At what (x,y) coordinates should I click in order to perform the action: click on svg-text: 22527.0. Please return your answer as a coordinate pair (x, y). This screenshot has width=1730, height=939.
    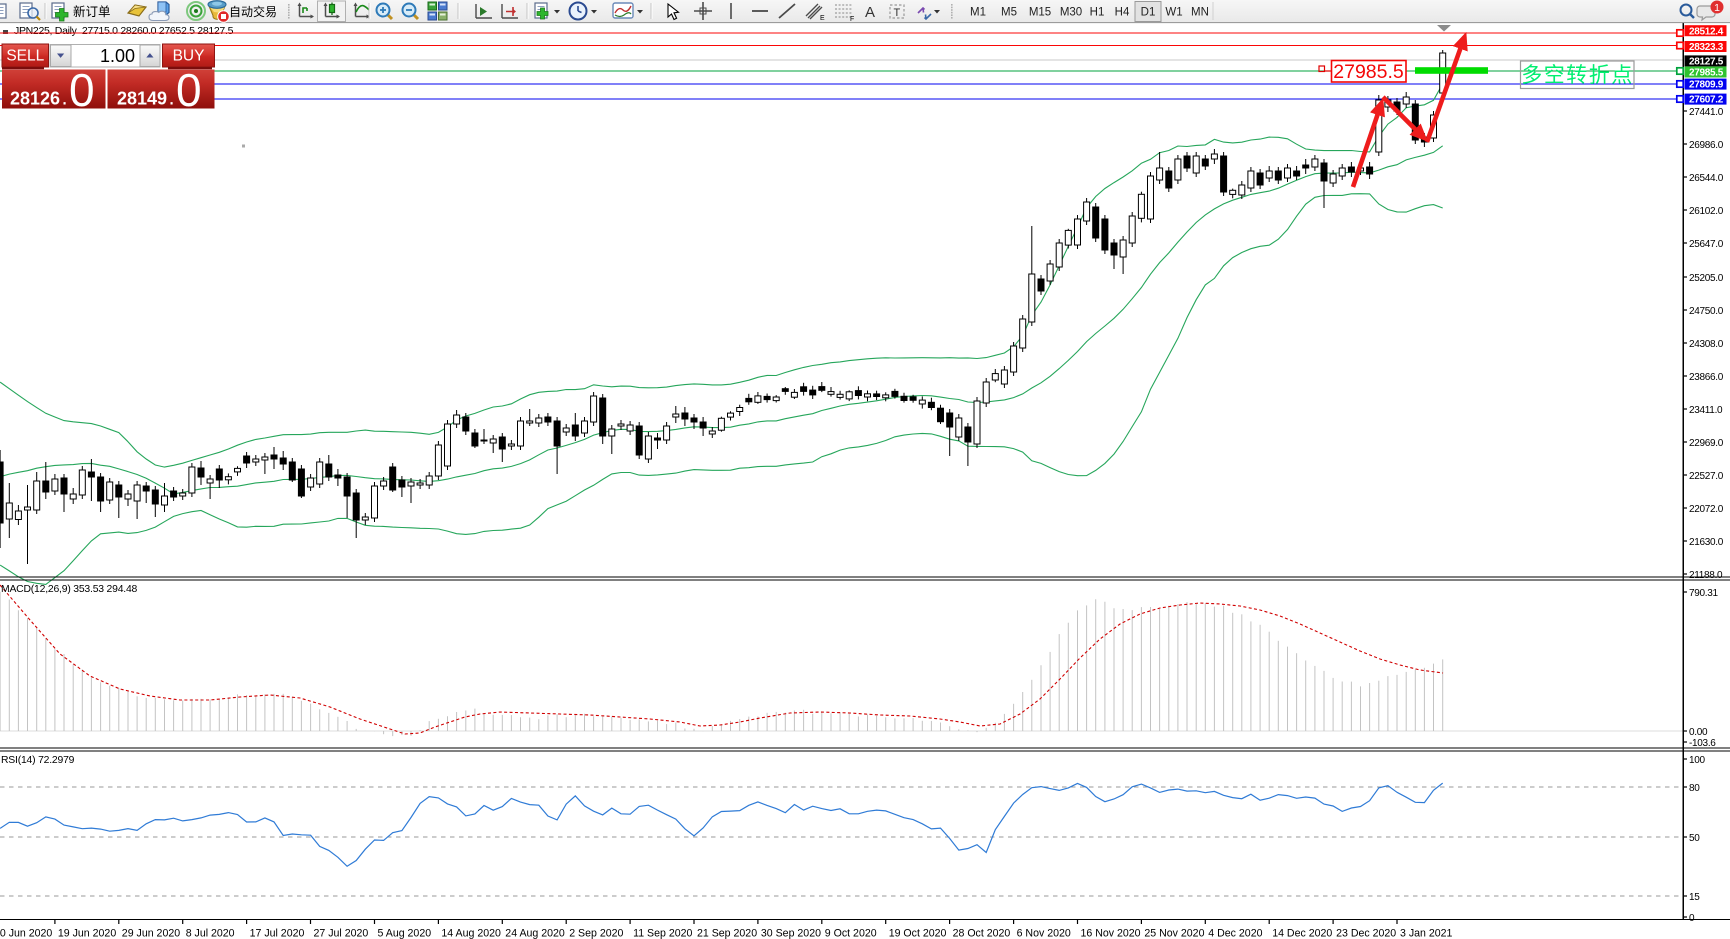
    Looking at the image, I should click on (1706, 476).